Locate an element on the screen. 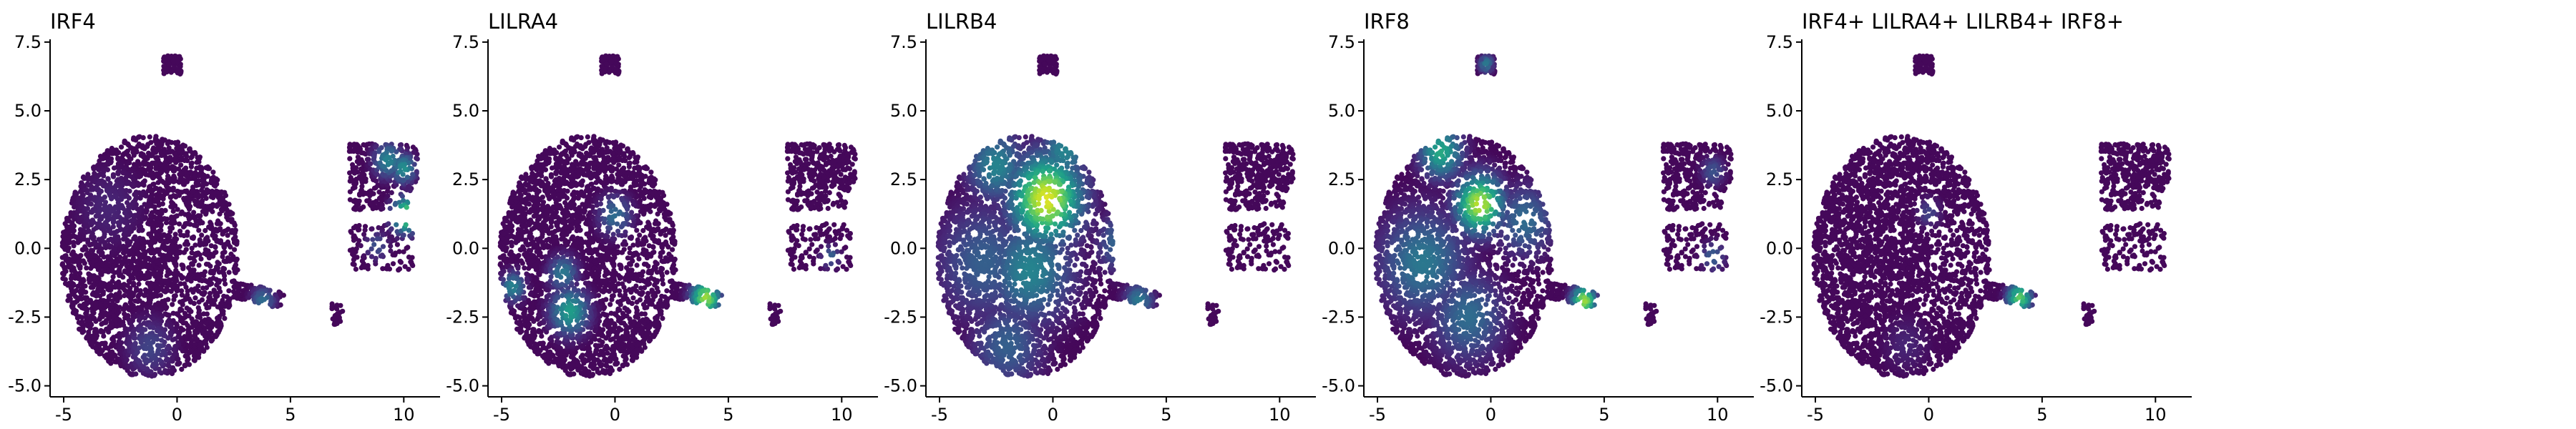 Image resolution: width=2576 pixels, height=429 pixels. y-tick-label: -5.0 is located at coordinates (25, 386).